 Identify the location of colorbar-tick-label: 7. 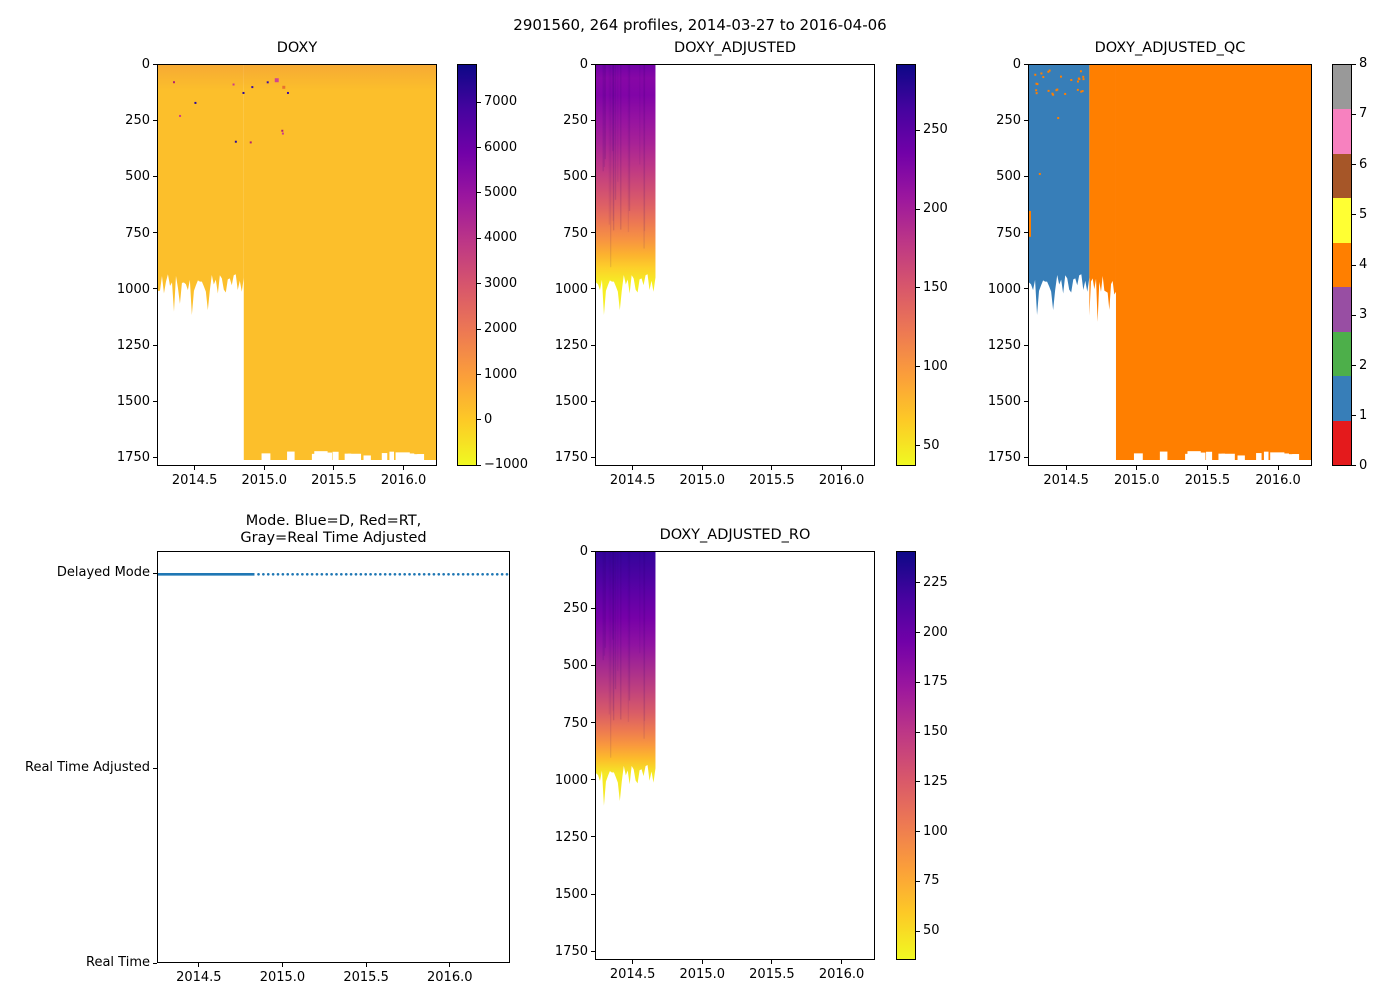
(1363, 114).